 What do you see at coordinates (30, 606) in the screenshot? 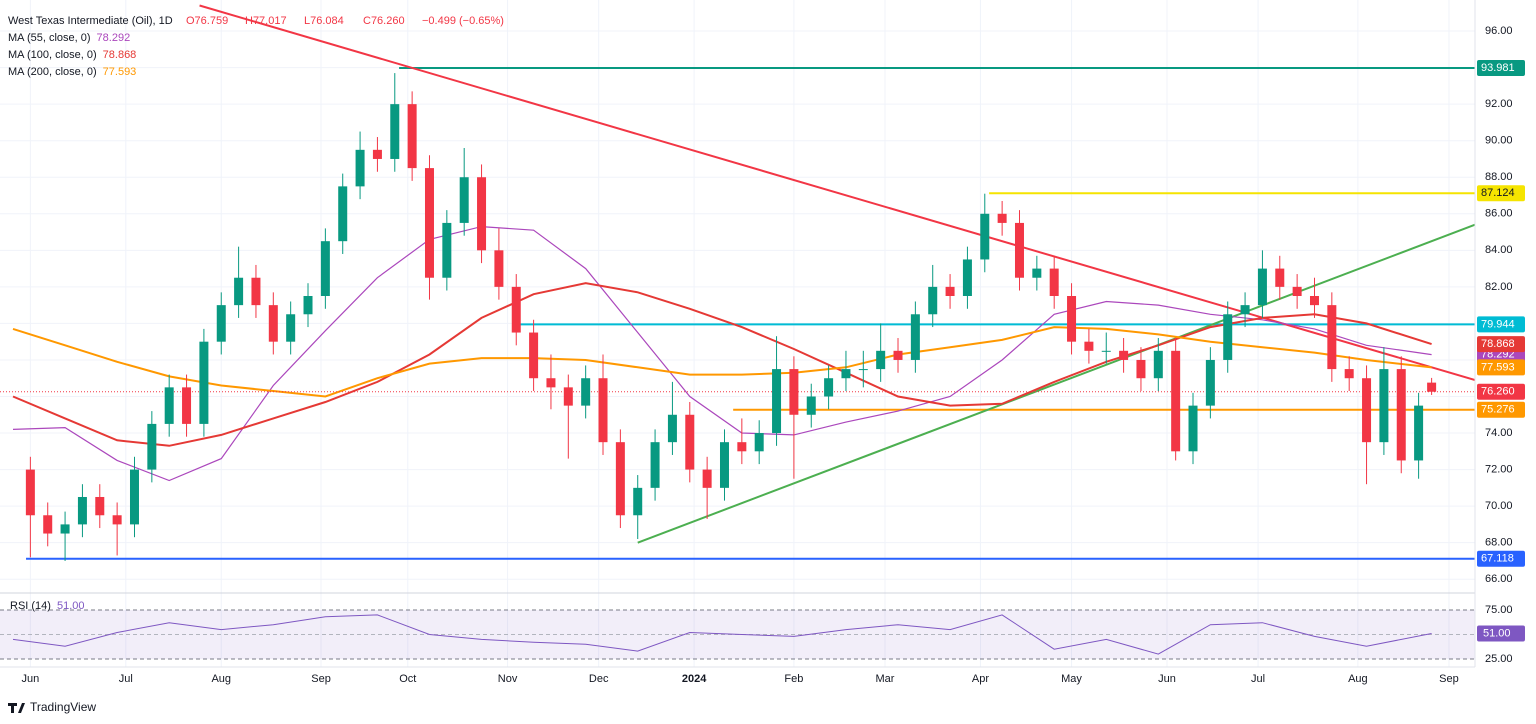
I see `rsi-title: RSI (14)` at bounding box center [30, 606].